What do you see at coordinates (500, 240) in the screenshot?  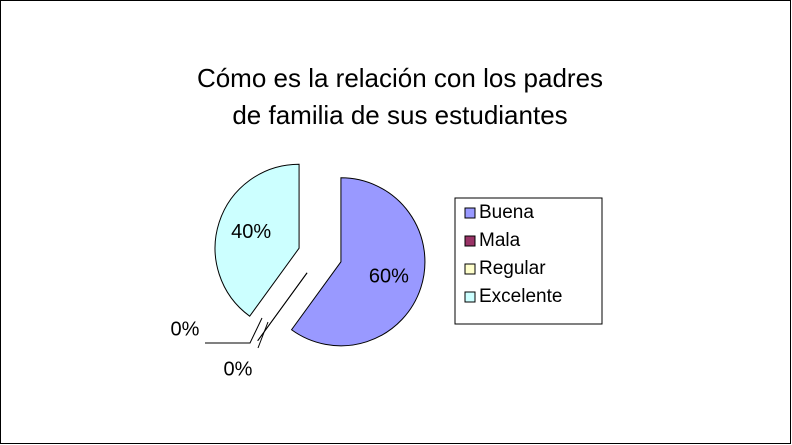 I see `legend-label: Mala` at bounding box center [500, 240].